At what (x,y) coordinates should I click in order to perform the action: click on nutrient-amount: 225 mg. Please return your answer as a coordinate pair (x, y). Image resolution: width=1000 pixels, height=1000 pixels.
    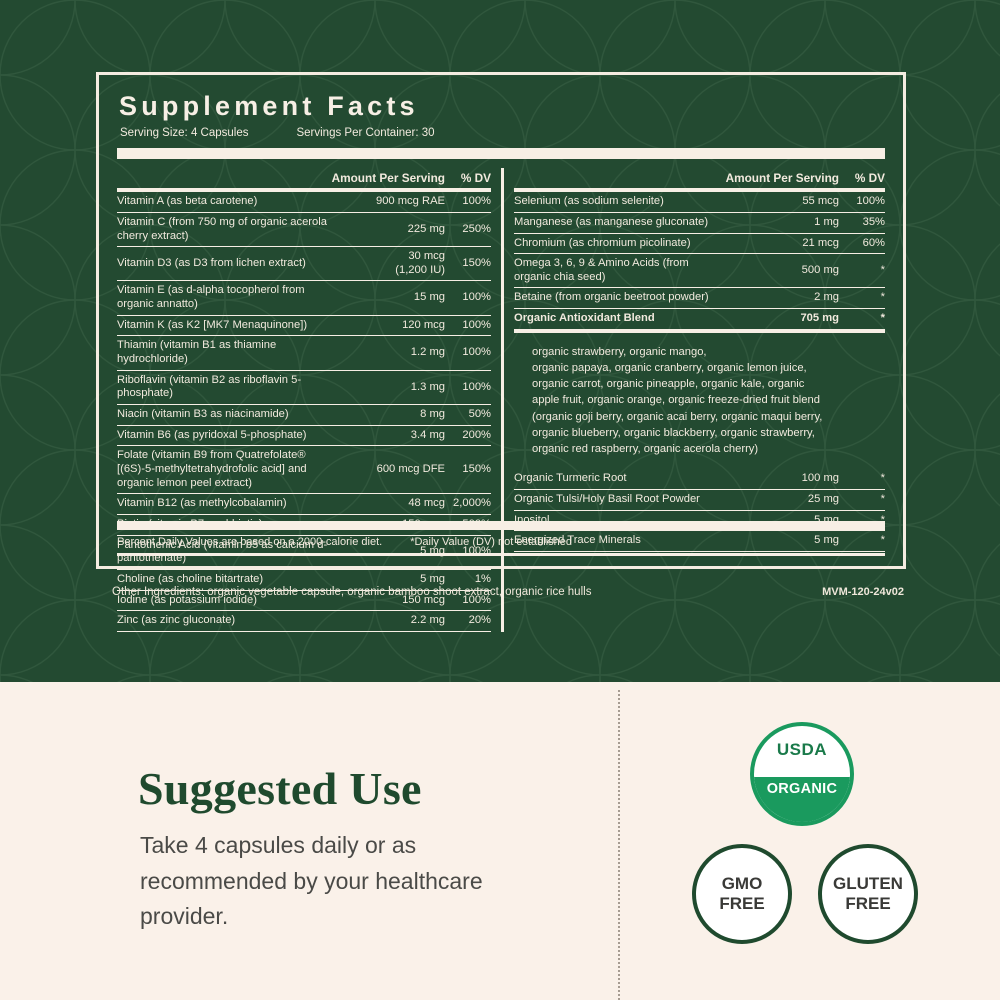
    Looking at the image, I should click on (388, 230).